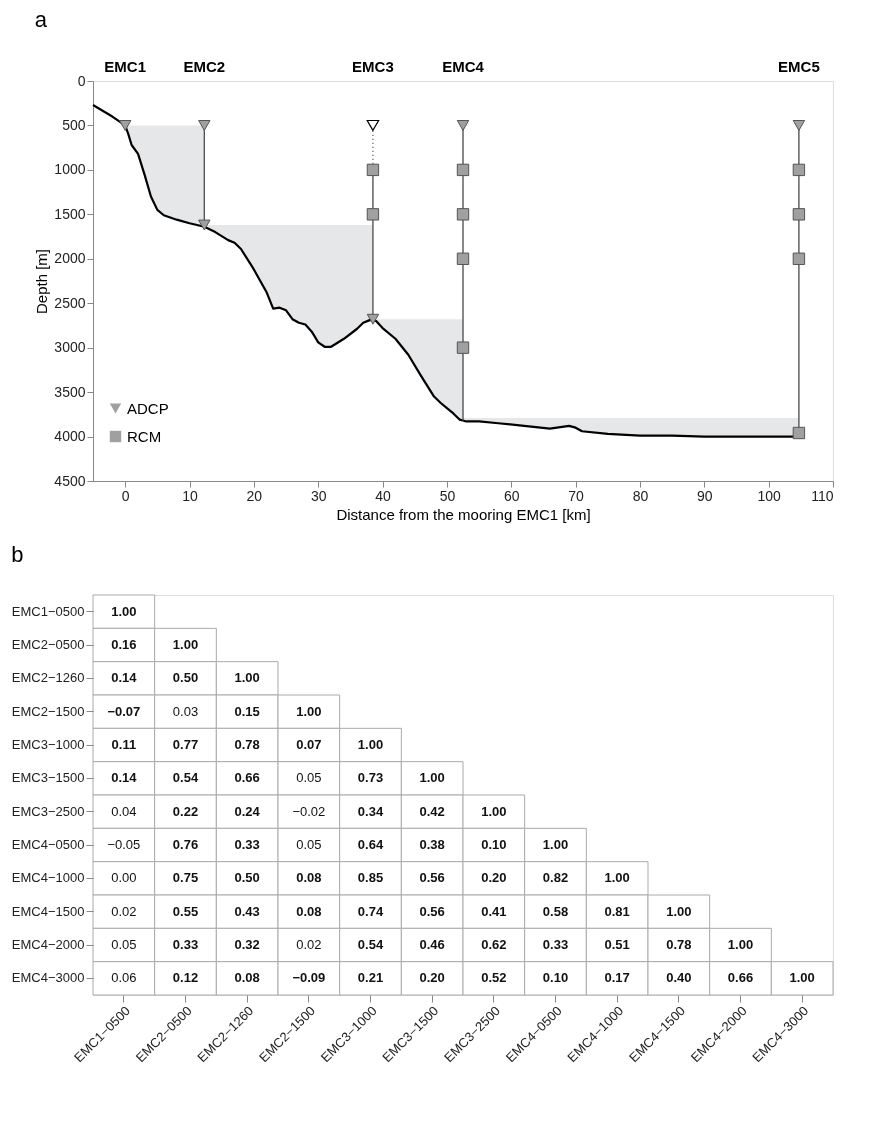 The image size is (874, 1142). Describe the element at coordinates (769, 495) in the screenshot. I see `x-tick-label: 100` at that location.